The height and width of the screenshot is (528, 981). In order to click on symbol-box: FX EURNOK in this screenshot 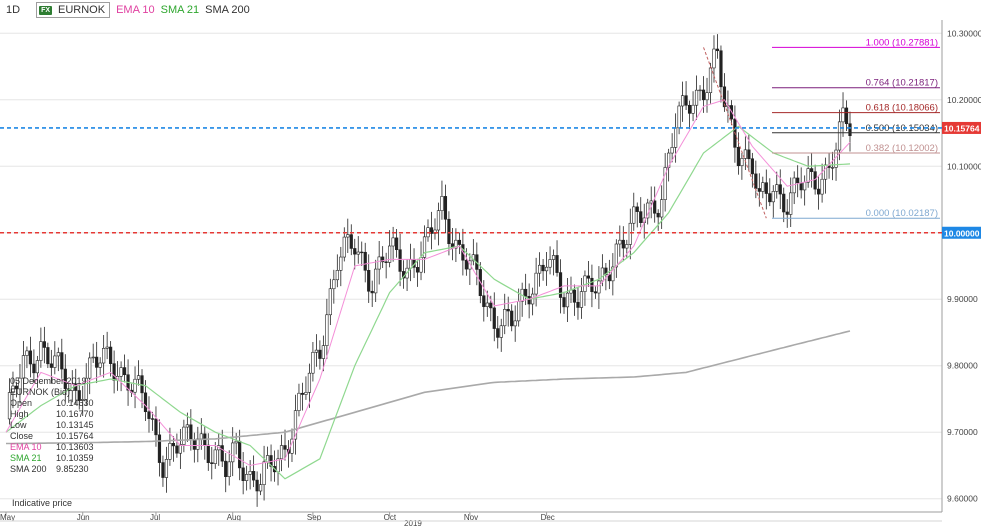, I will do `click(73, 10)`.